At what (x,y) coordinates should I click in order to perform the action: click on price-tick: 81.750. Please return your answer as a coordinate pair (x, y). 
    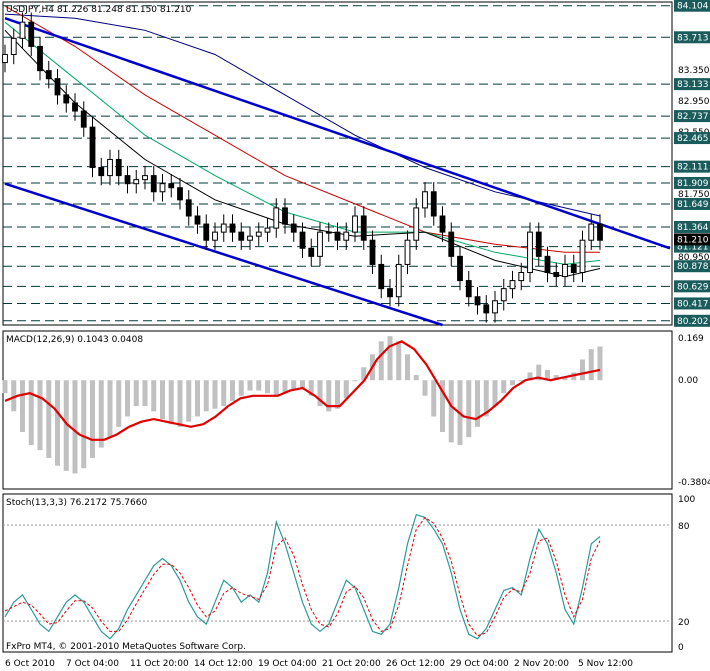
    Looking at the image, I should click on (694, 195).